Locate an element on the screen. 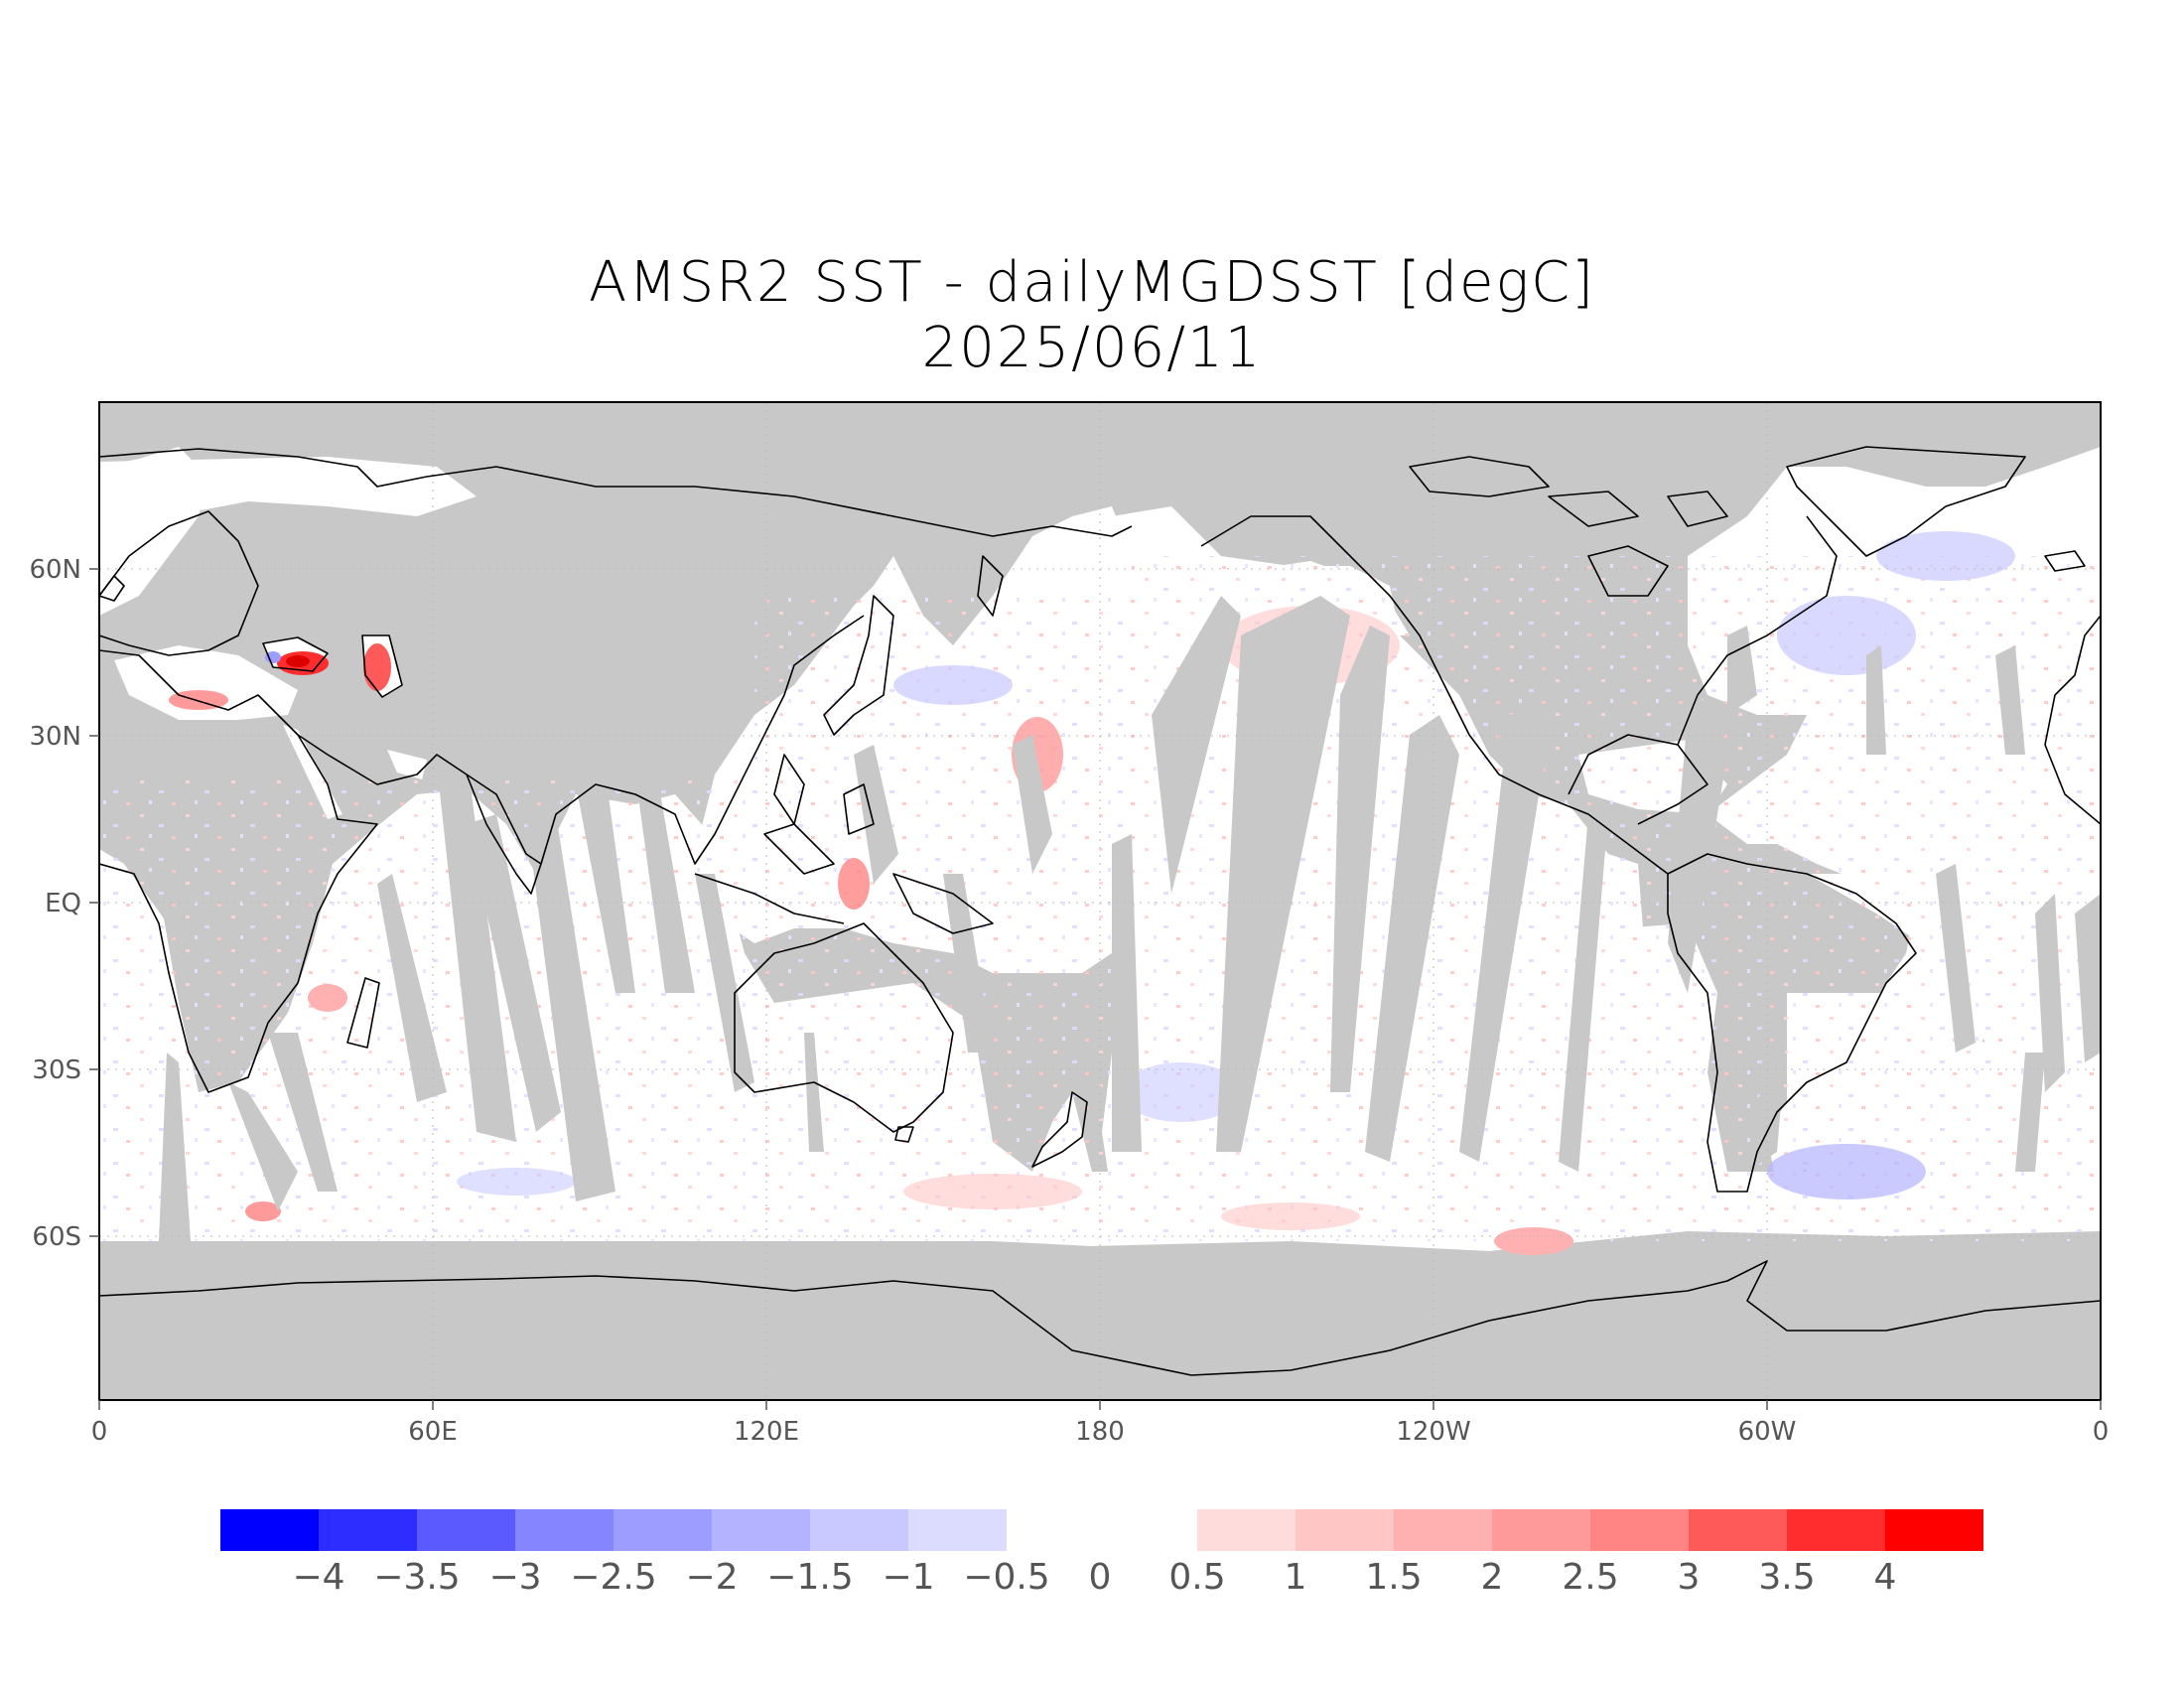 The image size is (2184, 1688). colorbar-positive-label: 2.5 is located at coordinates (1590, 1577).